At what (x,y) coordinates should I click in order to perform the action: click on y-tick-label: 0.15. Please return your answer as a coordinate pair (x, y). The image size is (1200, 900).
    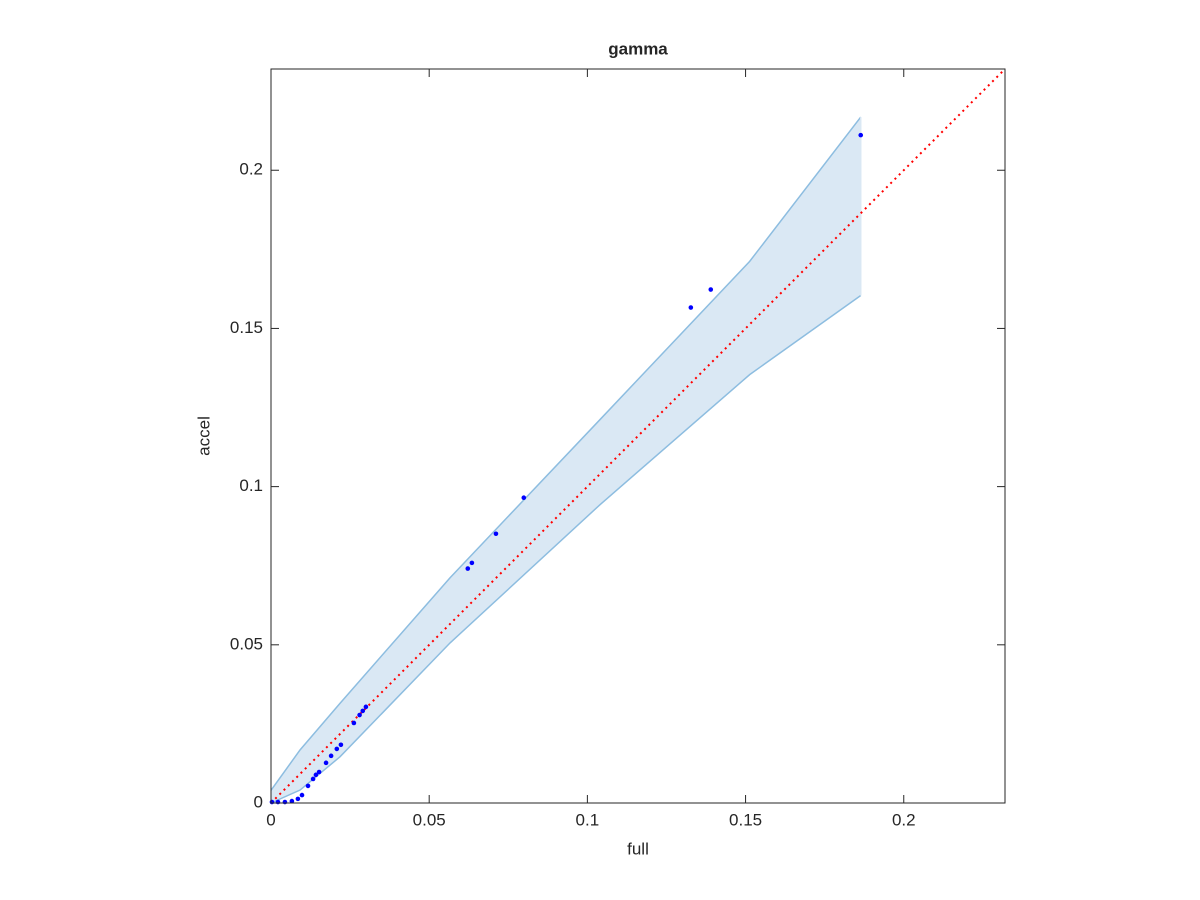
    Looking at the image, I should click on (246, 327).